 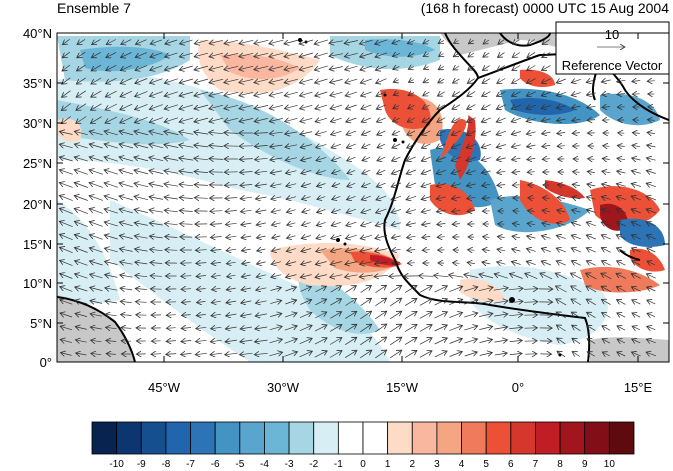 What do you see at coordinates (629, 349) in the screenshot?
I see `land-region` at bounding box center [629, 349].